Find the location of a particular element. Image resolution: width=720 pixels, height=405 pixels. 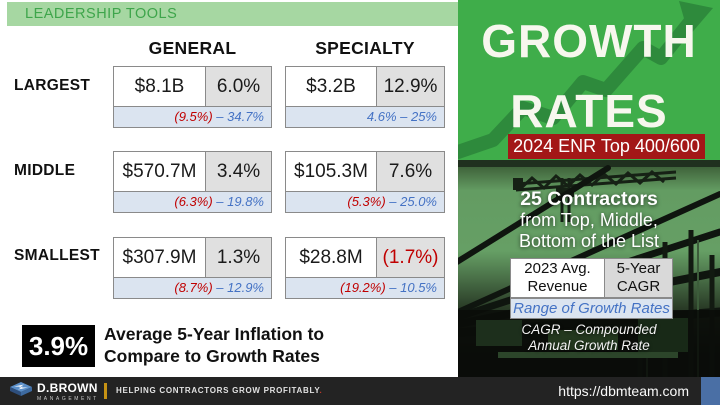

panel-title-line2: RATES is located at coordinates (589, 111).